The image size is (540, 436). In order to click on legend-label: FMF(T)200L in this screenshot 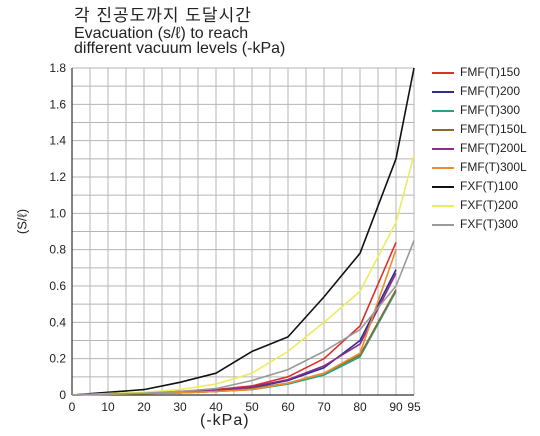, I will do `click(493, 148)`.